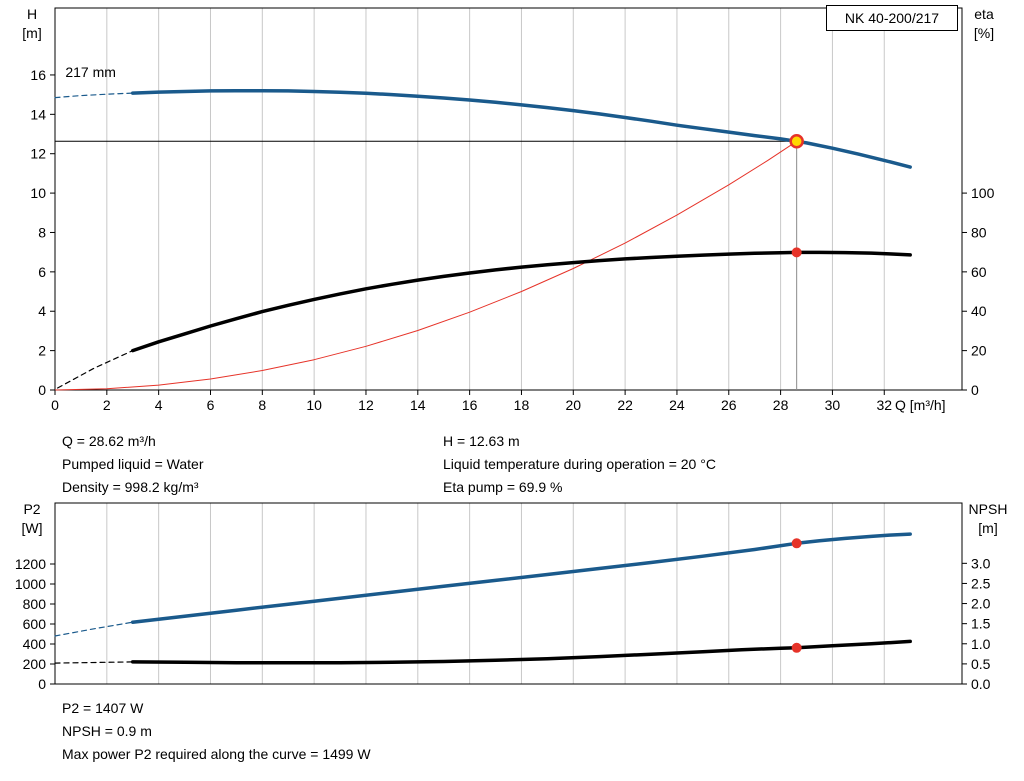 The image size is (1024, 781). What do you see at coordinates (677, 405) in the screenshot?
I see `bottom-tick-label: 24` at bounding box center [677, 405].